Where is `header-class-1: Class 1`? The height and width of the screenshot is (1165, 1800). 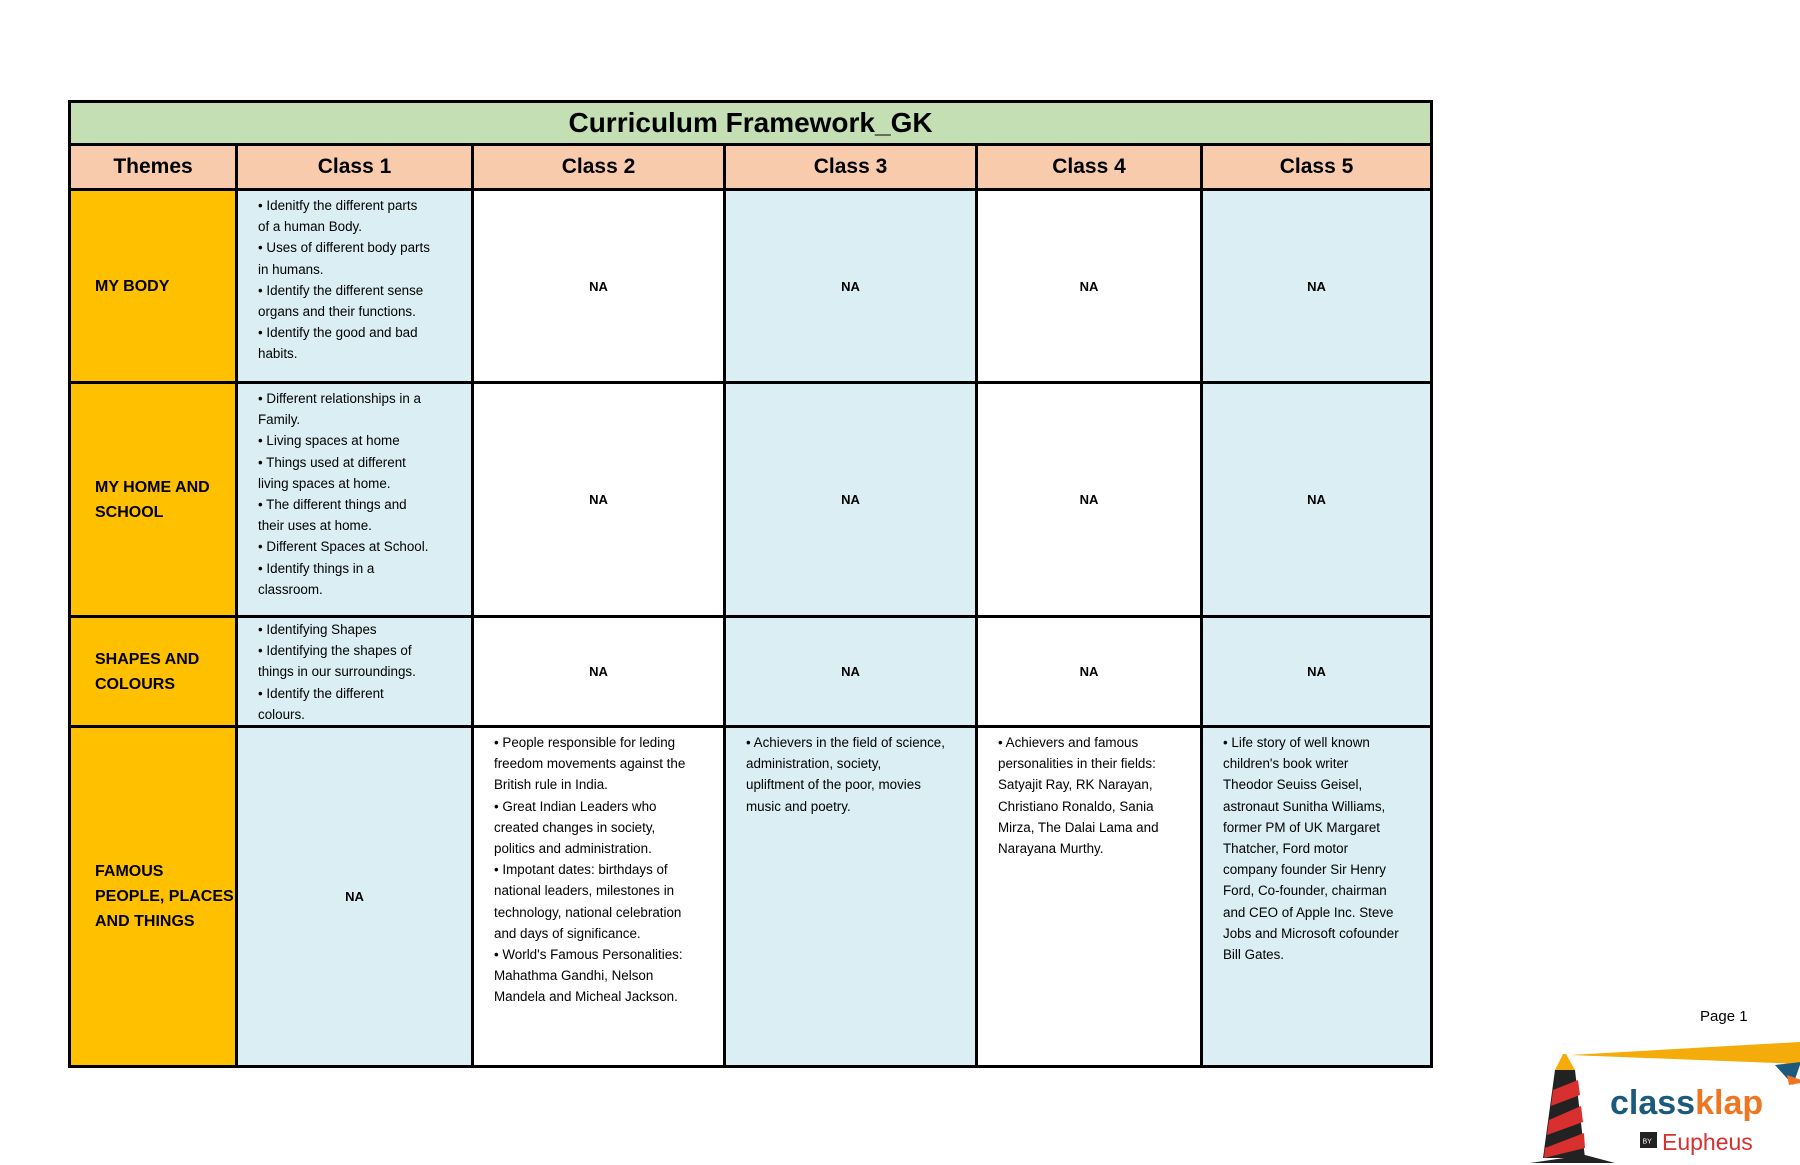
header-class-1: Class 1 is located at coordinates (354, 167).